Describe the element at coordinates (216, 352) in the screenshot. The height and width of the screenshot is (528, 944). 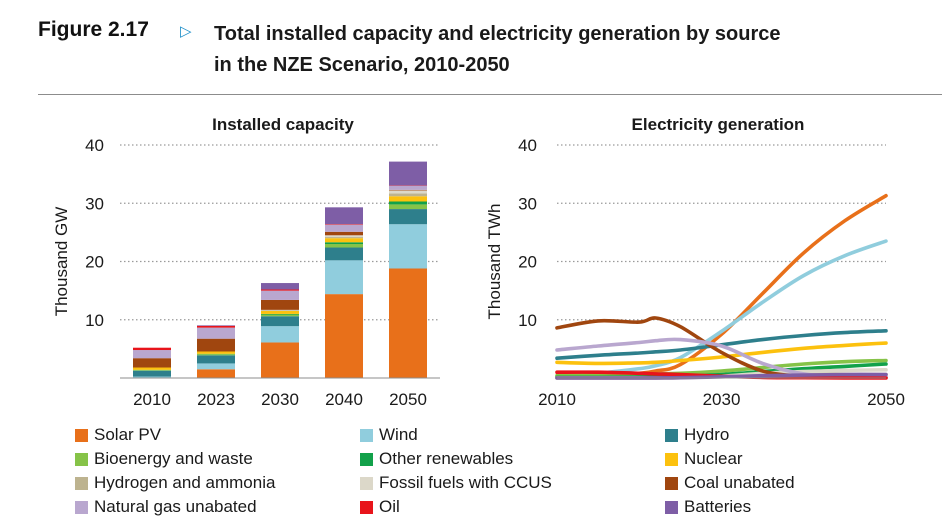
I see `bar-2023-nuclear` at that location.